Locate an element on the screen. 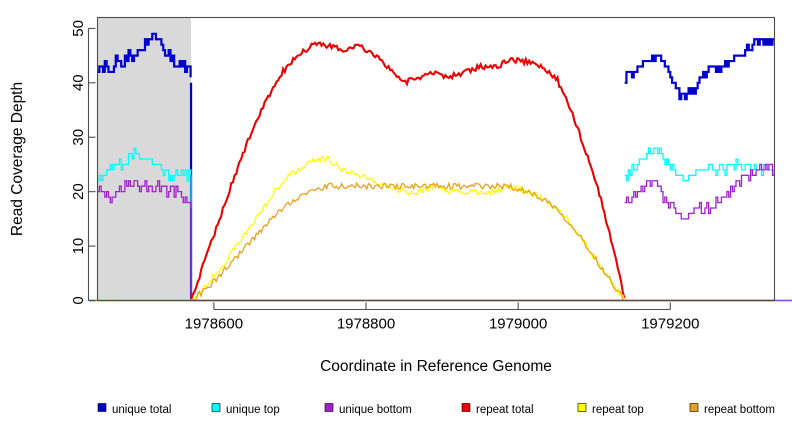 Image resolution: width=792 pixels, height=432 pixels. y-axis: 0 10 20 30 40 50 is located at coordinates (83, 162).